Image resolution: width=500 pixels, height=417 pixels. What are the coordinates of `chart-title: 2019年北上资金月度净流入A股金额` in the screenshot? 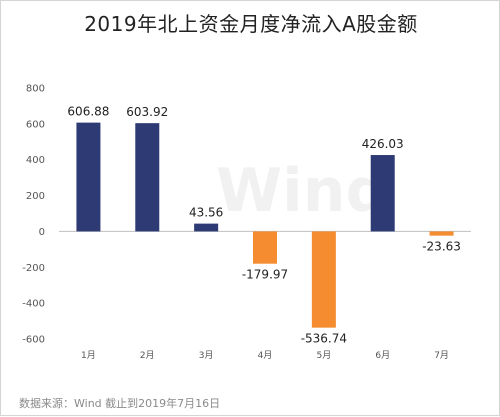 It's located at (251, 24).